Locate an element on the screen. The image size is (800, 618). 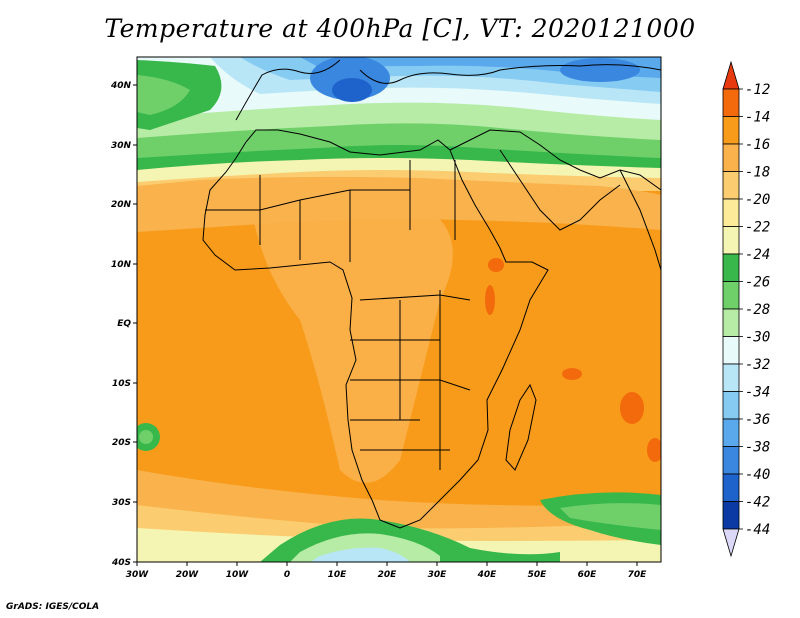
colorbar-label: -44 is located at coordinates (757, 530).